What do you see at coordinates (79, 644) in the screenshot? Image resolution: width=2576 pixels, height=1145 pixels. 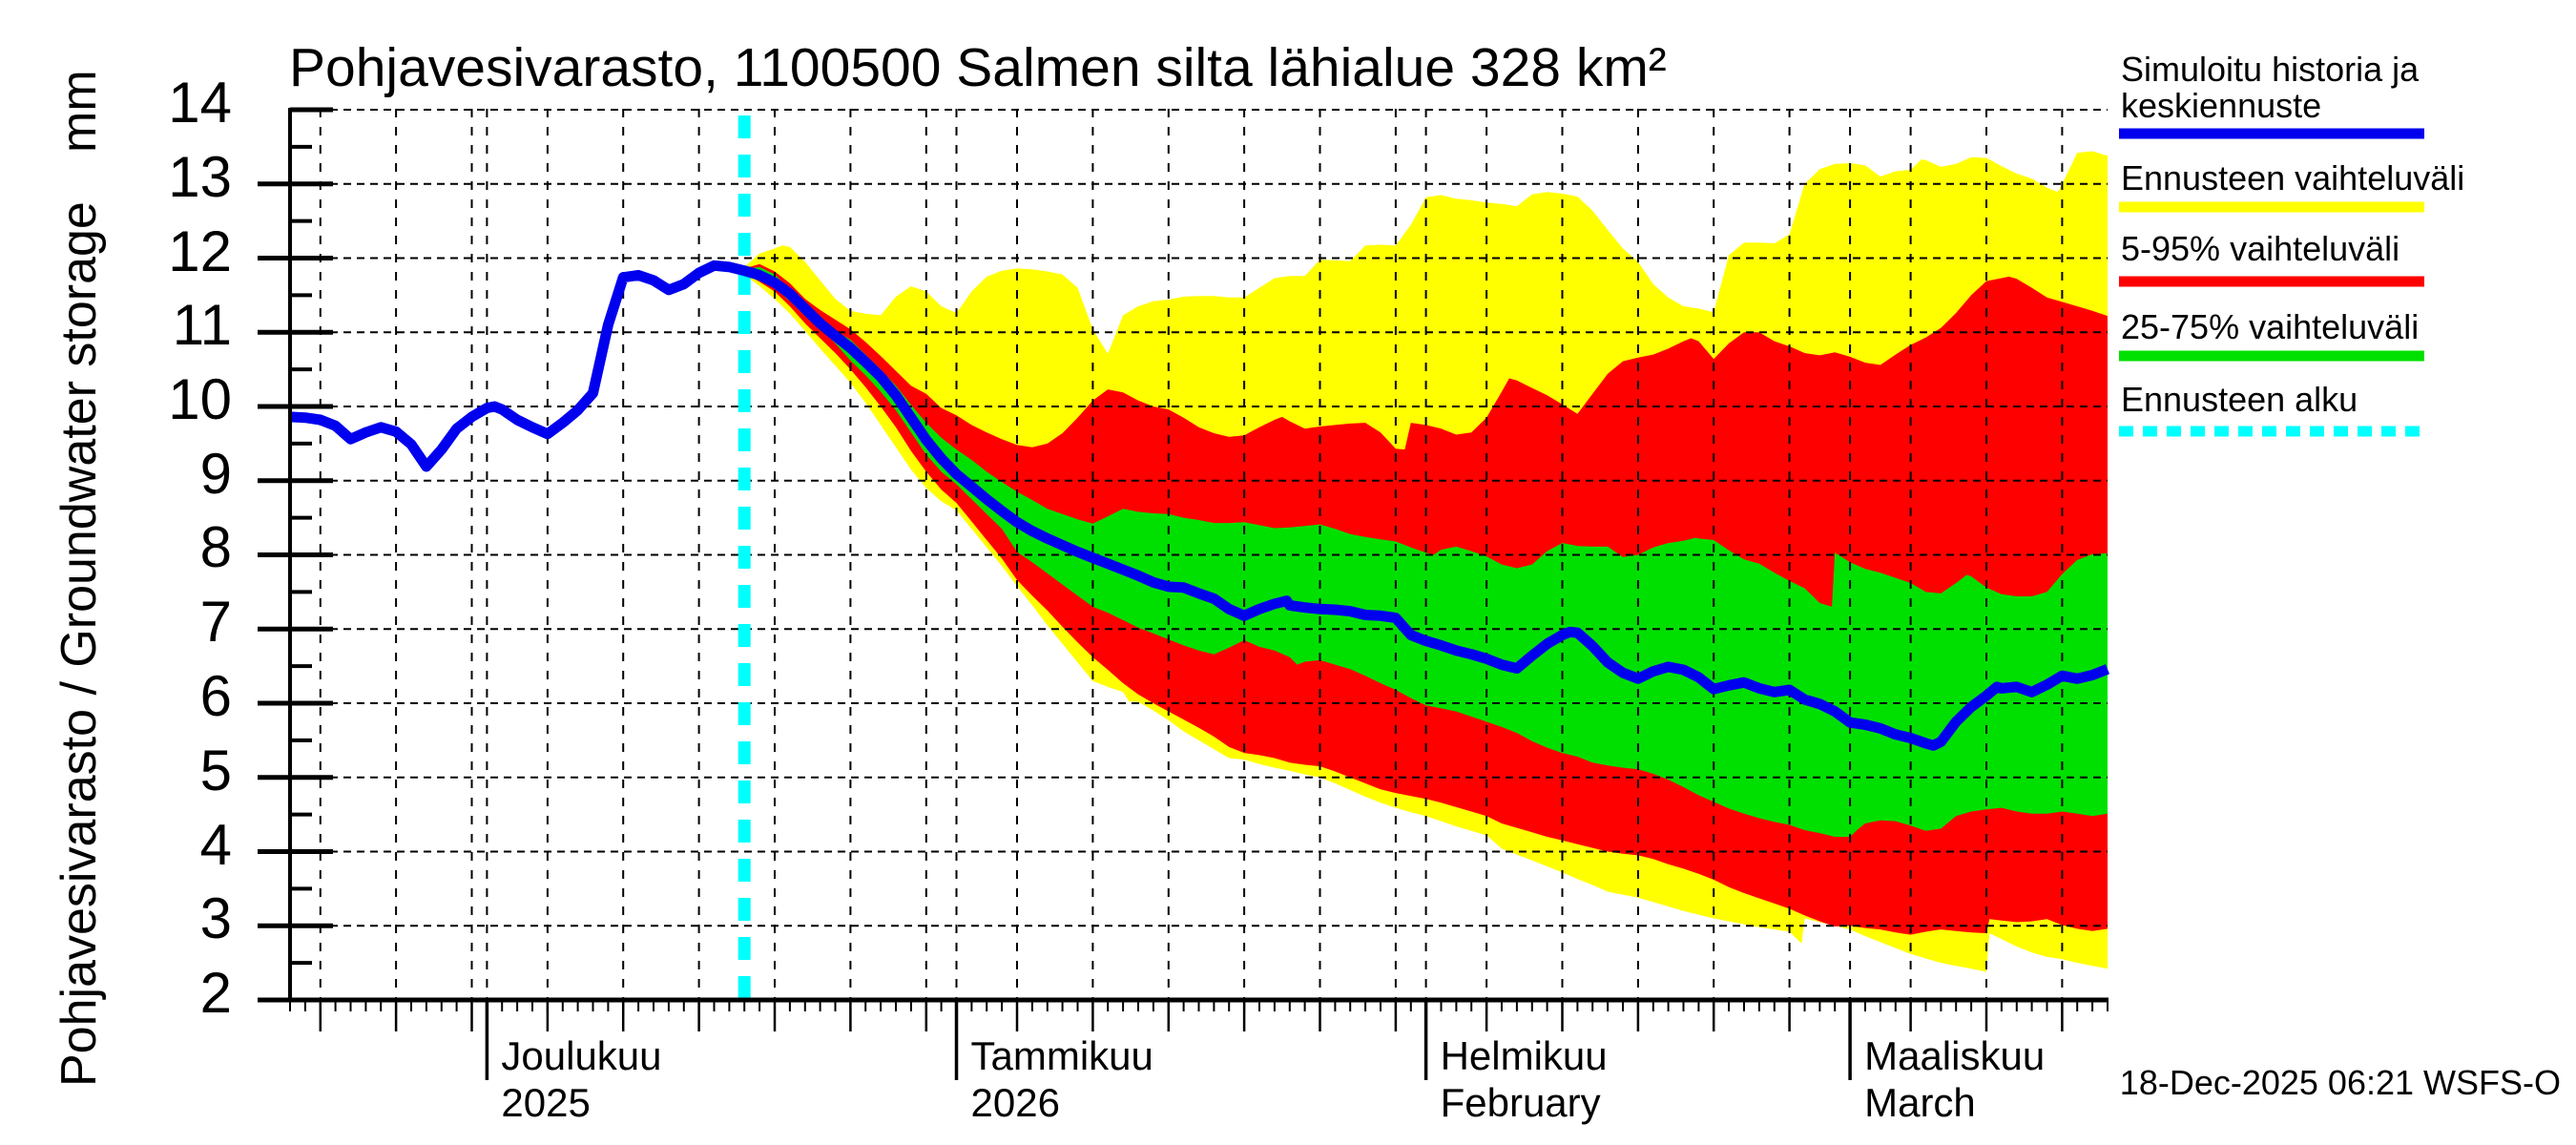 I see `svg-text:Pohjavesivarasto / Groundwater: Pohjavesivarasto / Groundwater storage` at bounding box center [79, 644].